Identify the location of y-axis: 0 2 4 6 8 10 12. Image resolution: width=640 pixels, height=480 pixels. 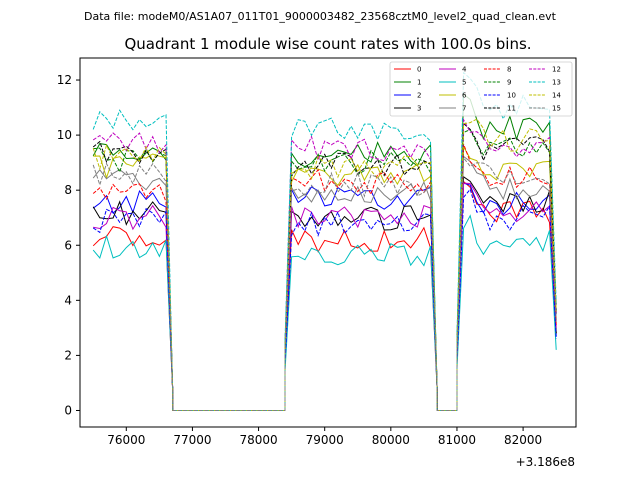
(68, 245).